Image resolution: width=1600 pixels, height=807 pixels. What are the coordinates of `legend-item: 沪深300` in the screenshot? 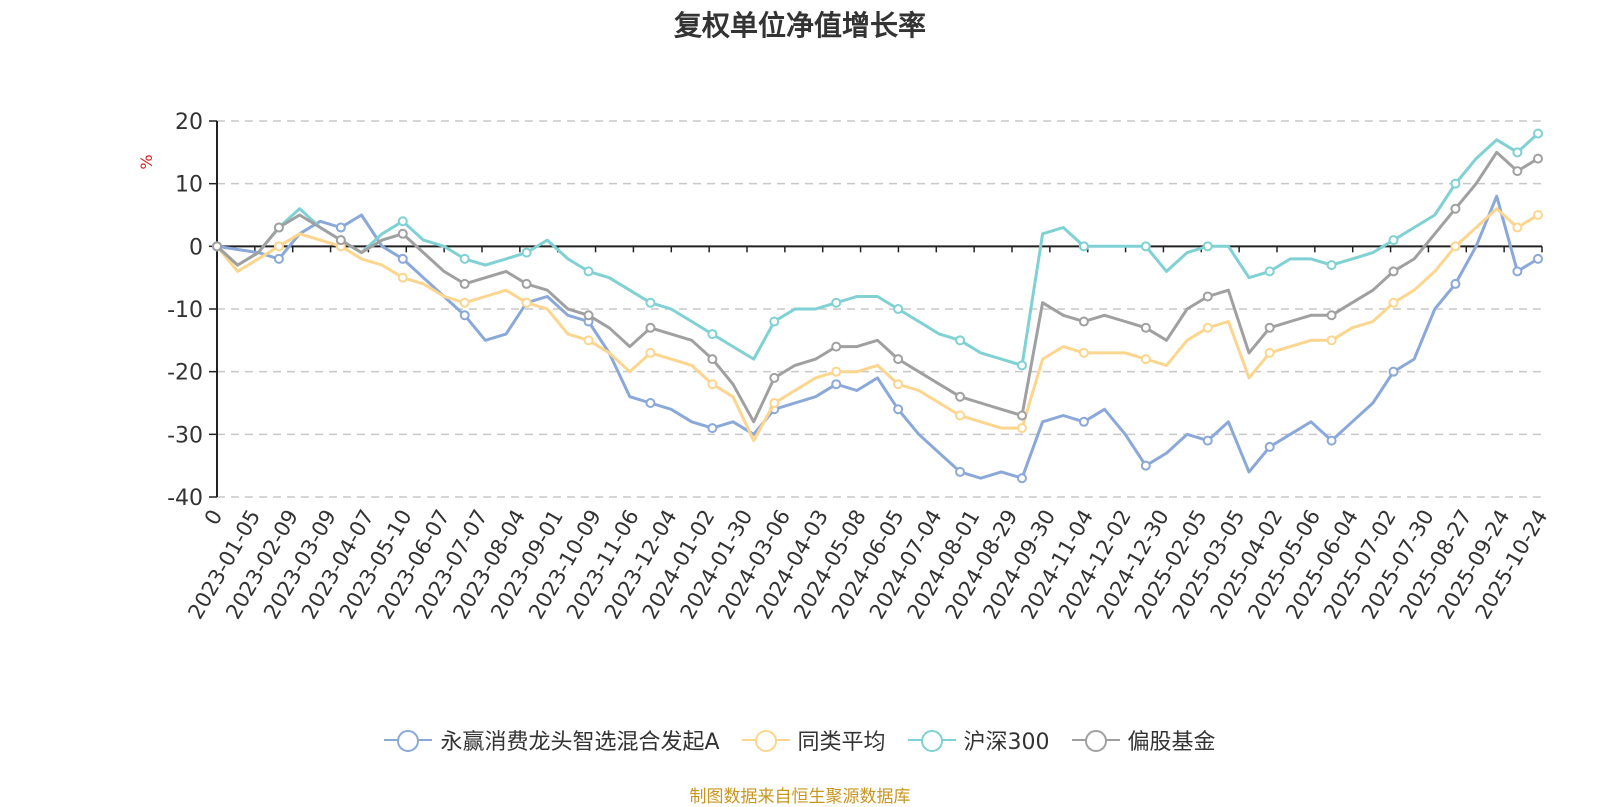 It's located at (978, 740).